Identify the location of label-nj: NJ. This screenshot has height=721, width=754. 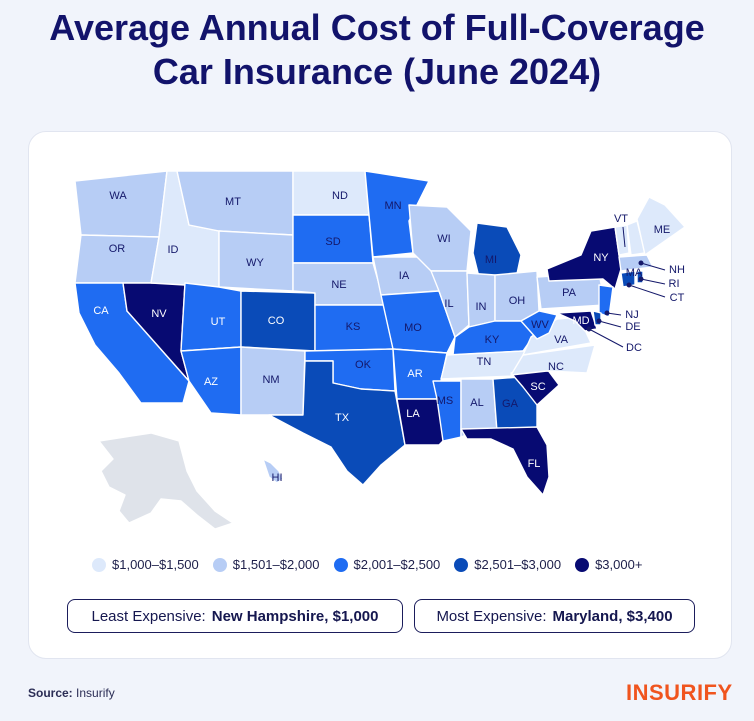
(631, 315).